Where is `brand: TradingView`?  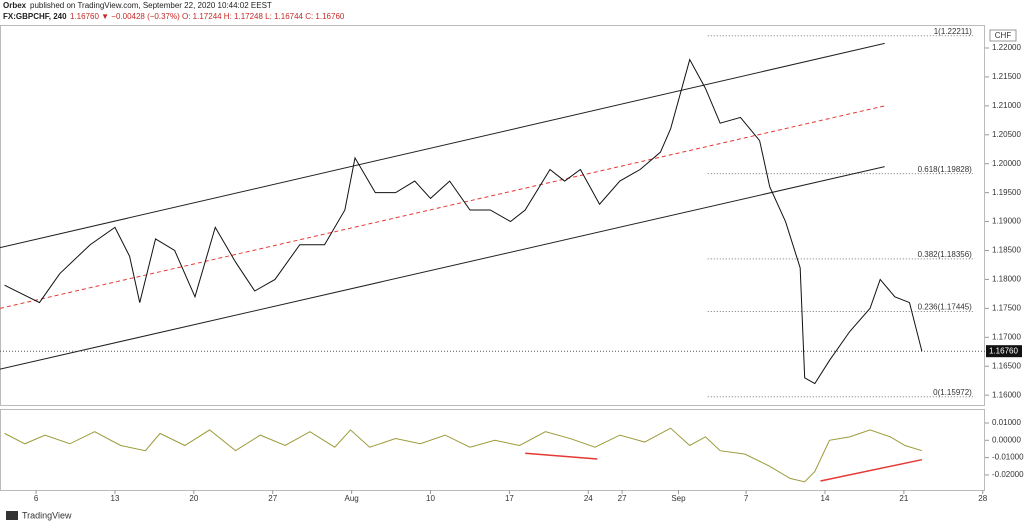
brand: TradingView is located at coordinates (47, 515).